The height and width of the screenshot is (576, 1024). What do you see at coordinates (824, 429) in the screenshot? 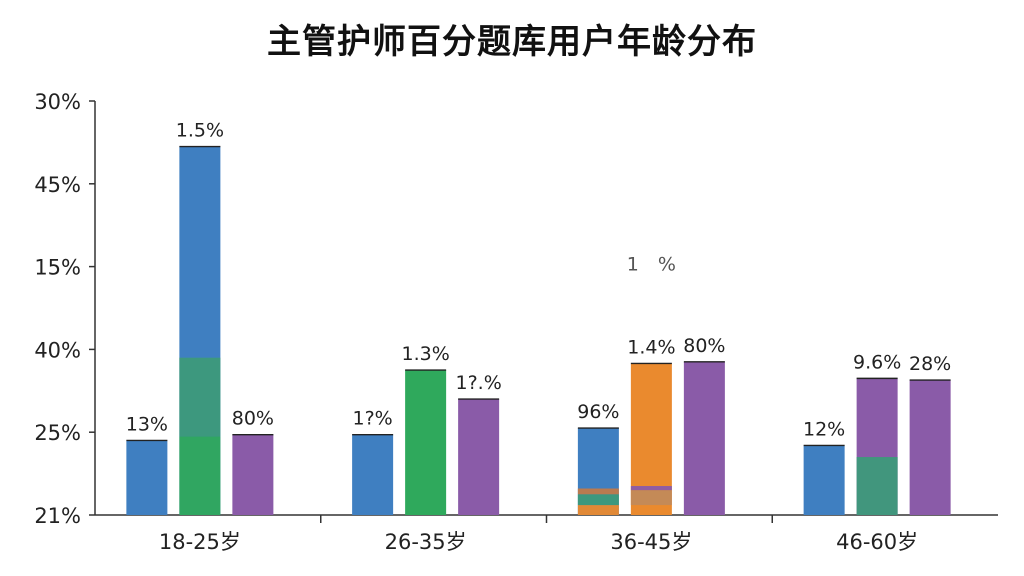
I see `data-label: 12%` at bounding box center [824, 429].